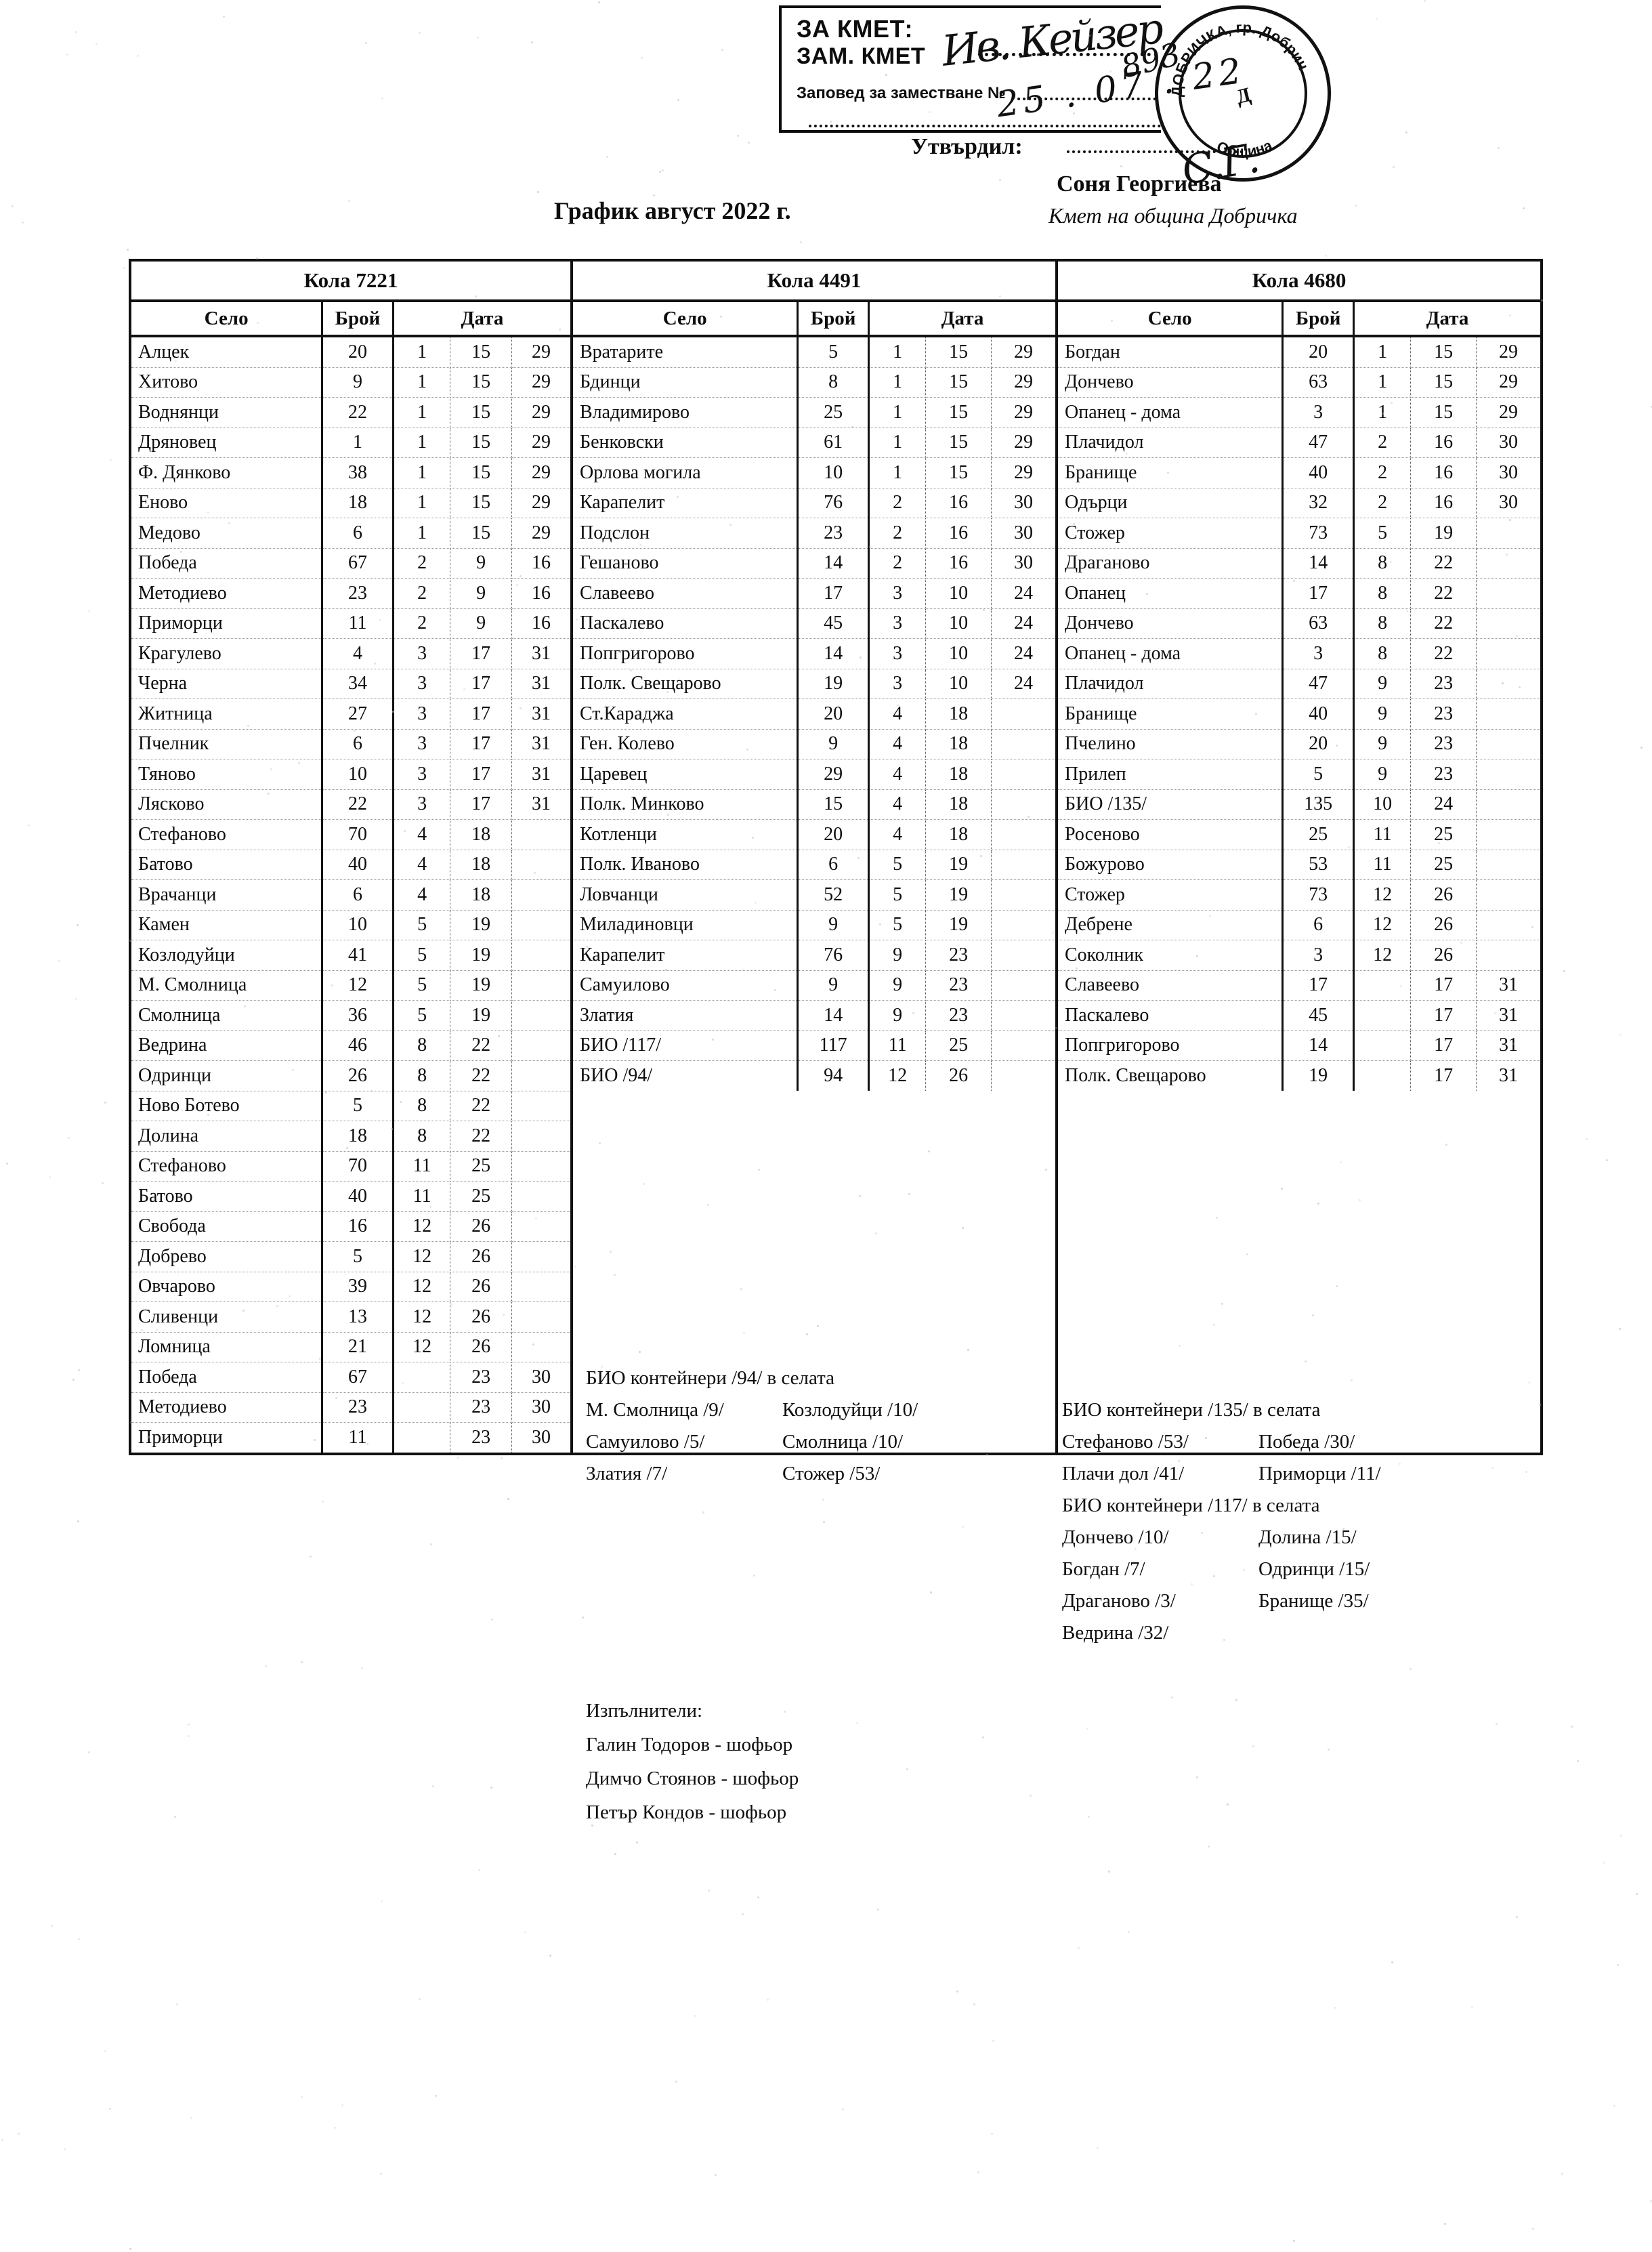  Describe the element at coordinates (686, 593) in the screenshot. I see `cell-village: Славеево` at that location.